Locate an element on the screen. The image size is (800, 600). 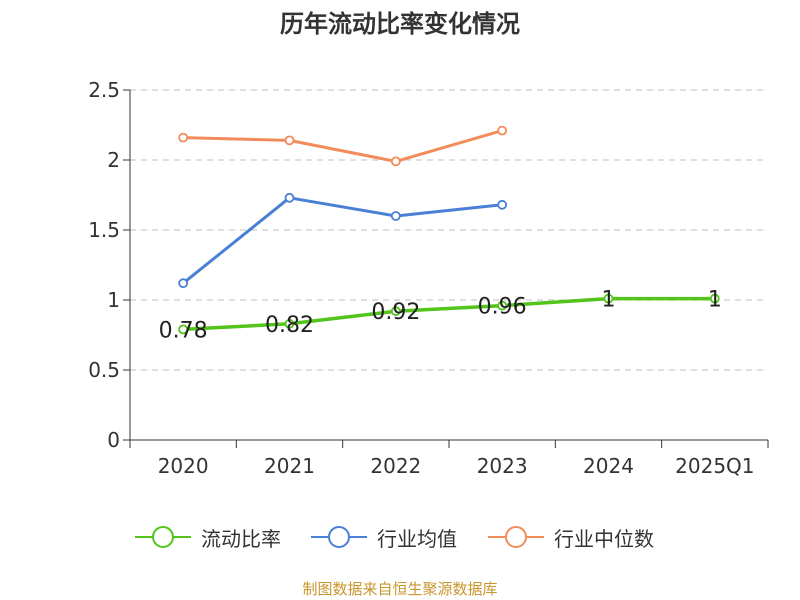
legend-label-current-ratio: 流动比率 is located at coordinates (241, 538).